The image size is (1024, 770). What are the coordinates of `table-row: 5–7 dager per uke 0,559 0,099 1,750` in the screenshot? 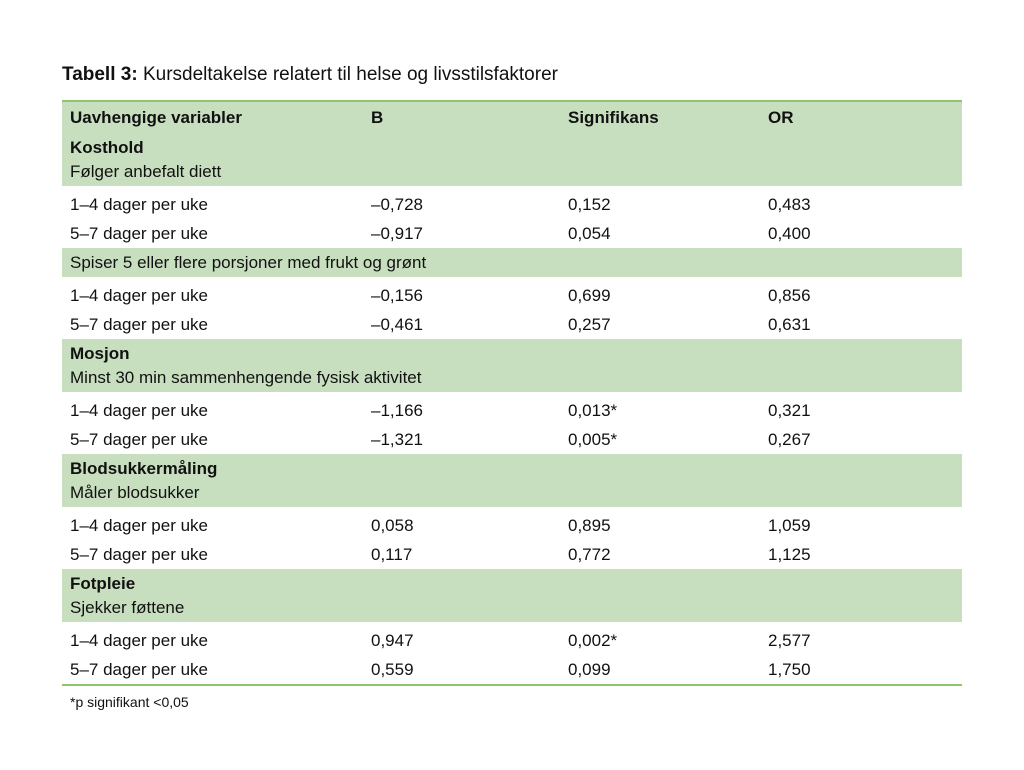 It's located at (512, 669).